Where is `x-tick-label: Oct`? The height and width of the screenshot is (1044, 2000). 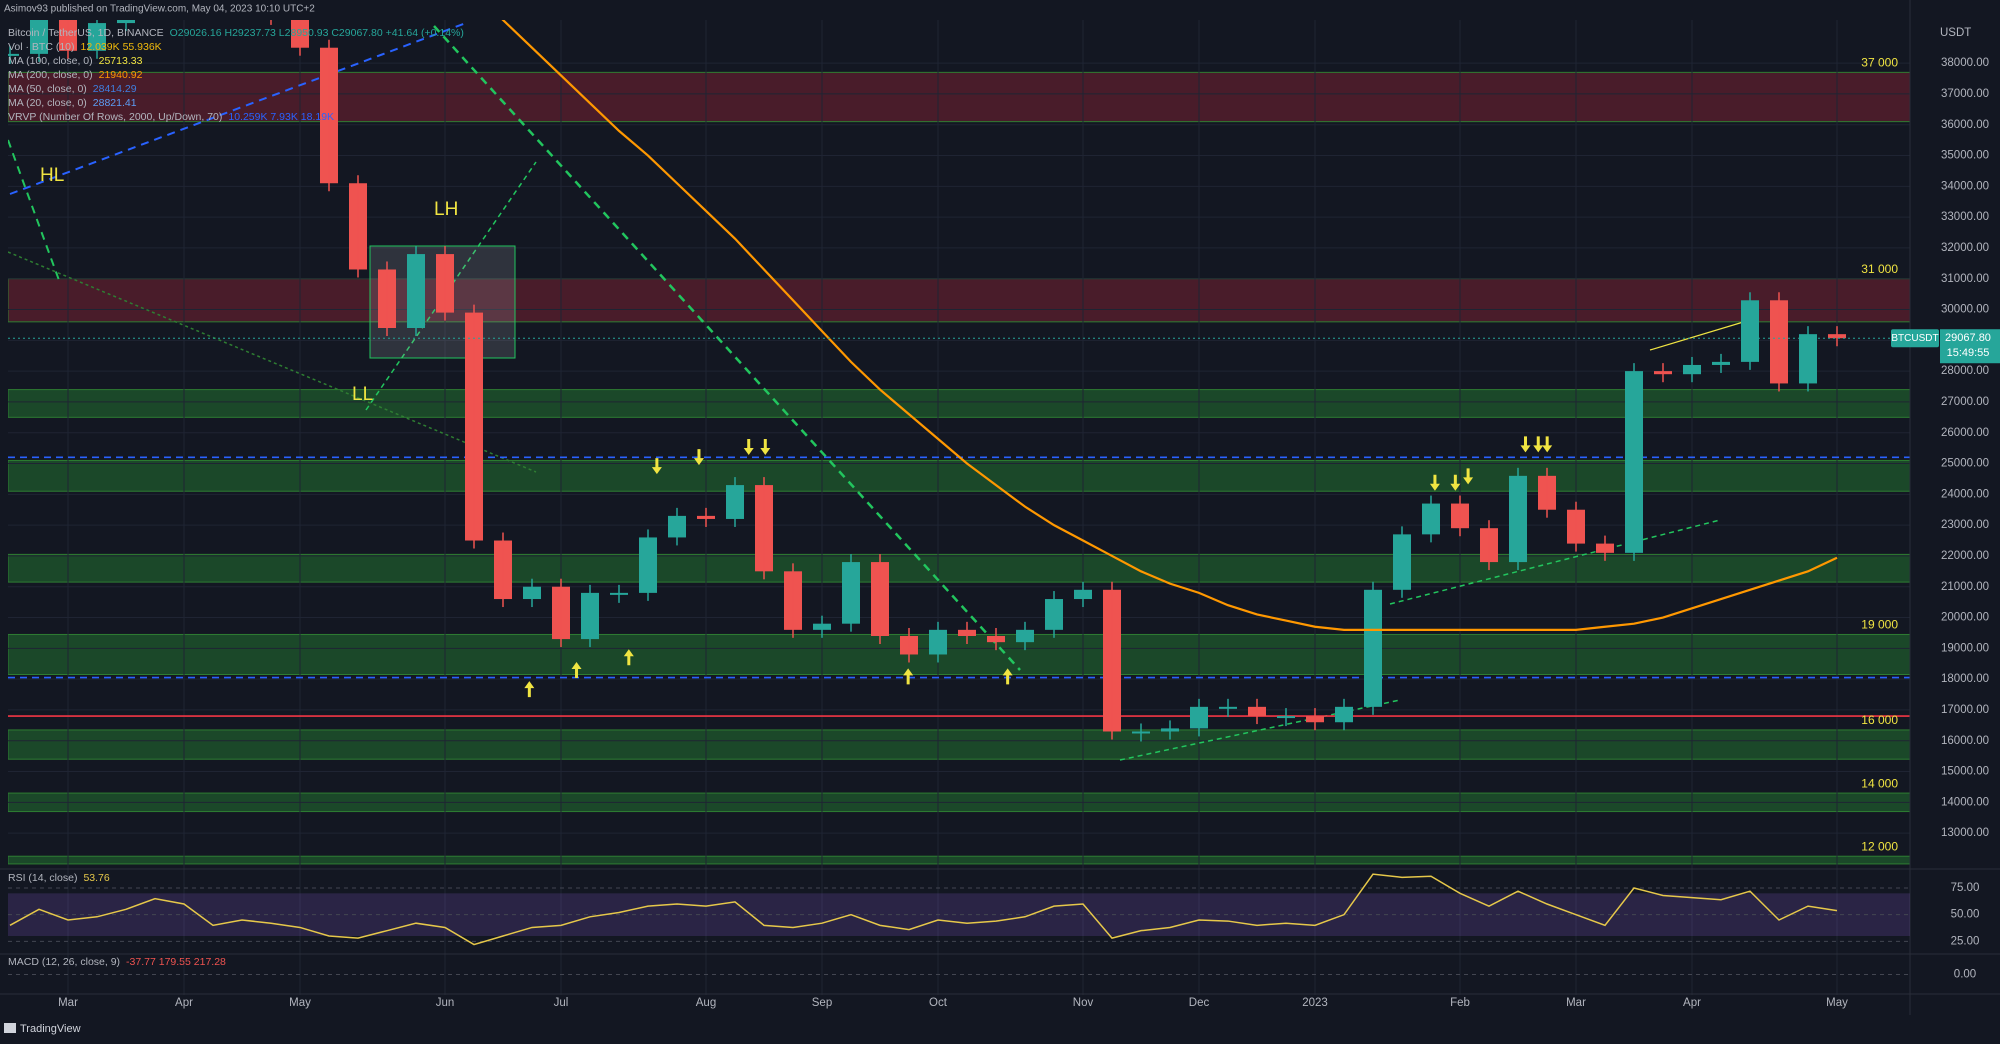 x-tick-label: Oct is located at coordinates (938, 1003).